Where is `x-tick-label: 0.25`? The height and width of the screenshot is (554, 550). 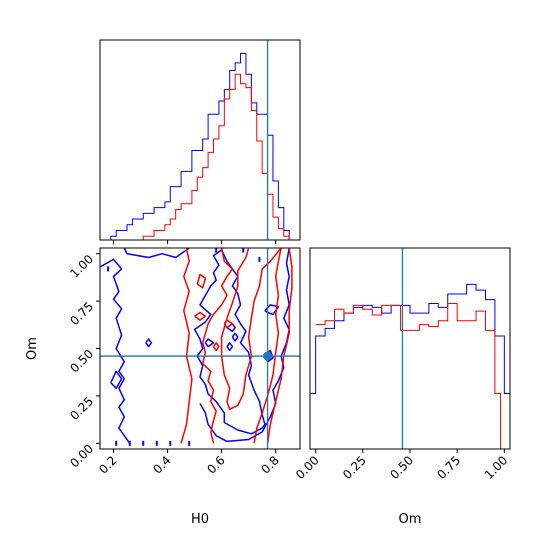
x-tick-label: 0.25 is located at coordinates (354, 467).